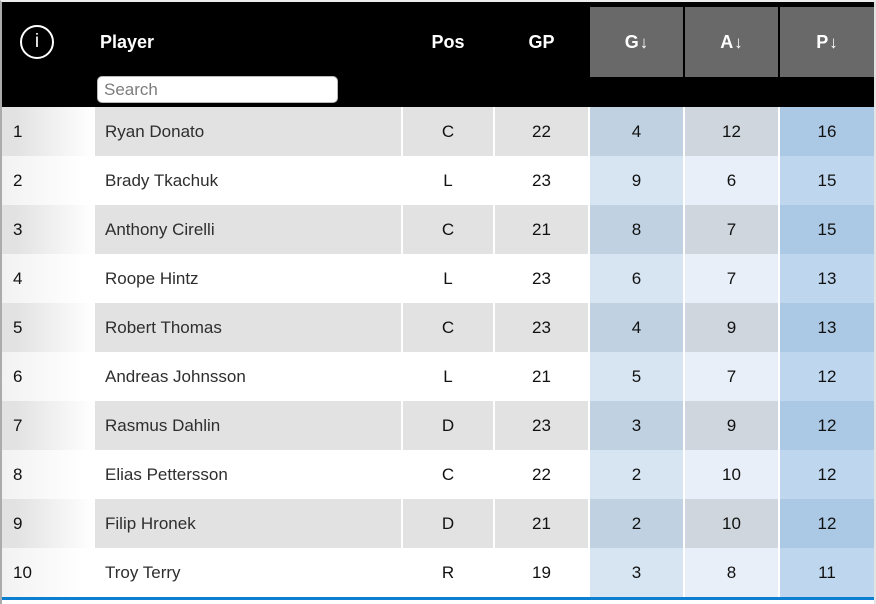  What do you see at coordinates (248, 425) in the screenshot?
I see `cell-player: Rasmus Dahlin` at bounding box center [248, 425].